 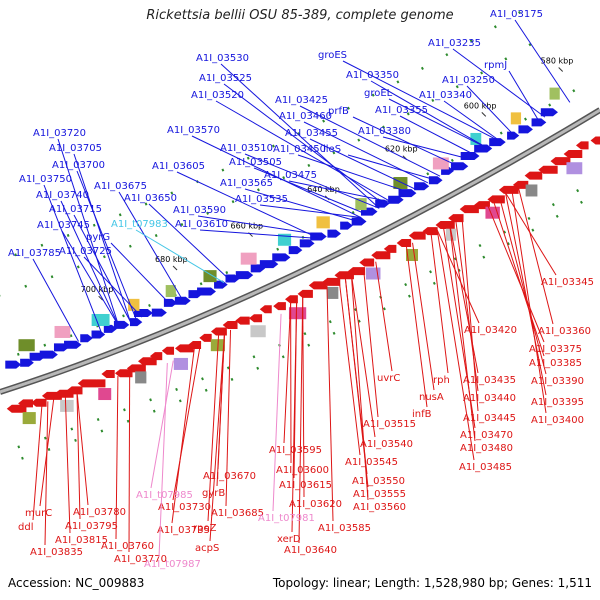 I want to click on reverse-gene-label: A1I_03515, so click(x=389, y=424).